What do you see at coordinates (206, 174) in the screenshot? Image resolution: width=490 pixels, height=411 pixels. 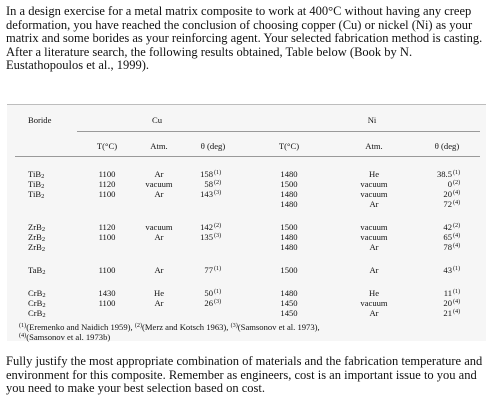 I see `cu-contact-angle-cell: 158` at bounding box center [206, 174].